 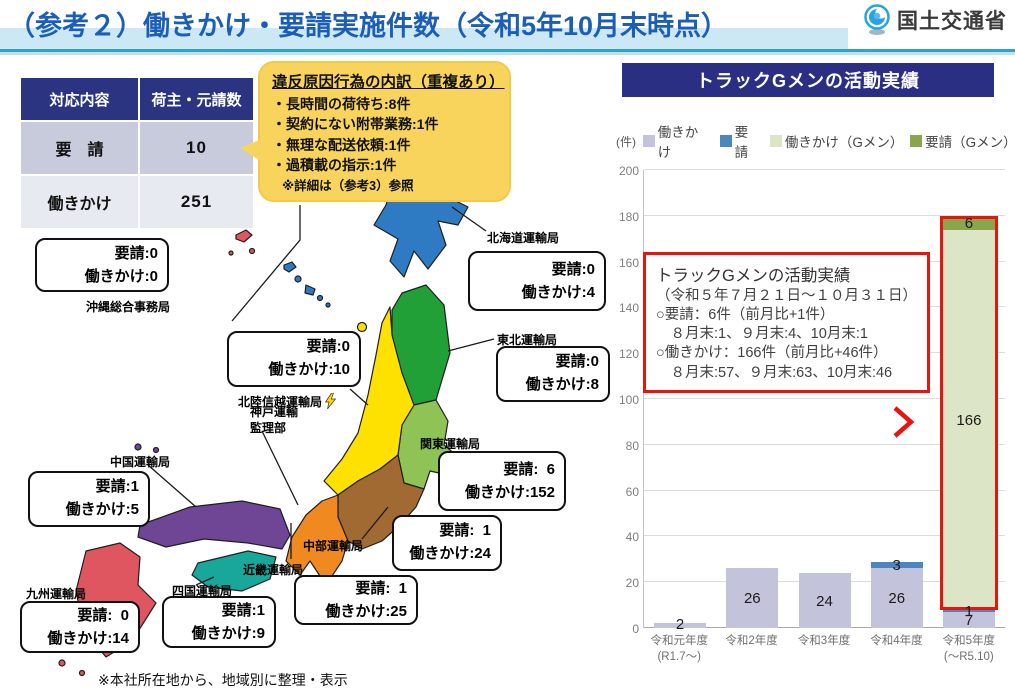 What do you see at coordinates (628, 216) in the screenshot?
I see `y-tick-label: 180` at bounding box center [628, 216].